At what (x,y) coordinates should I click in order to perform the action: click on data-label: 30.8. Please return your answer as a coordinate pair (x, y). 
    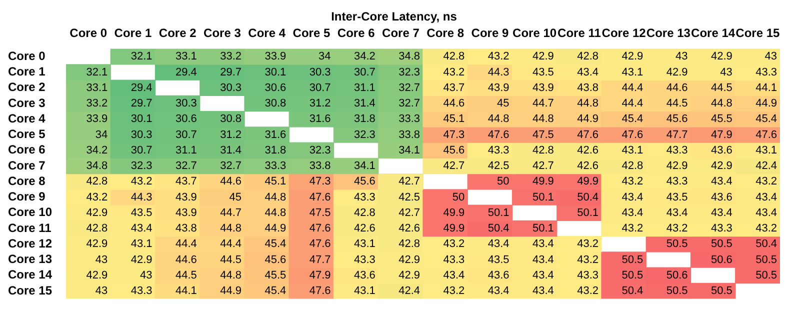
    Looking at the image, I should click on (275, 104).